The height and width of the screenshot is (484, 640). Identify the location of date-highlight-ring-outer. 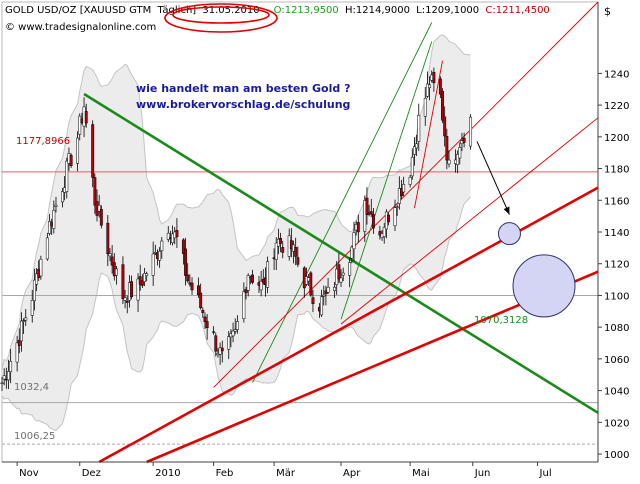
(221, 18).